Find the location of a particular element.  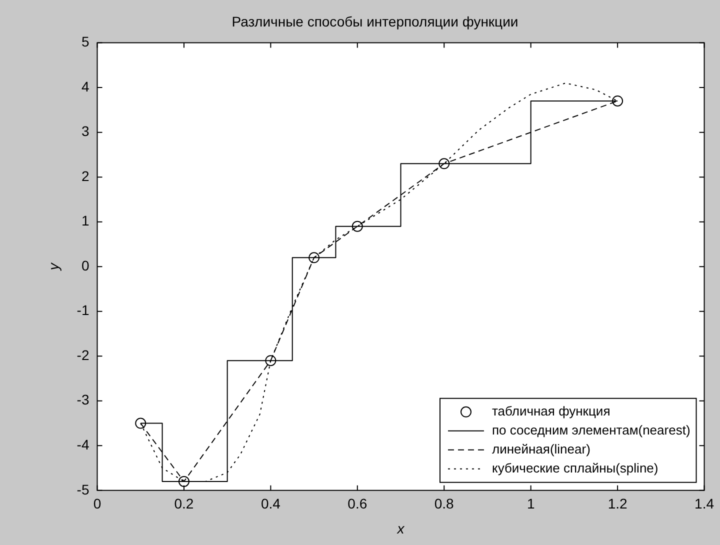

y-tick-label: -2 is located at coordinates (83, 354).